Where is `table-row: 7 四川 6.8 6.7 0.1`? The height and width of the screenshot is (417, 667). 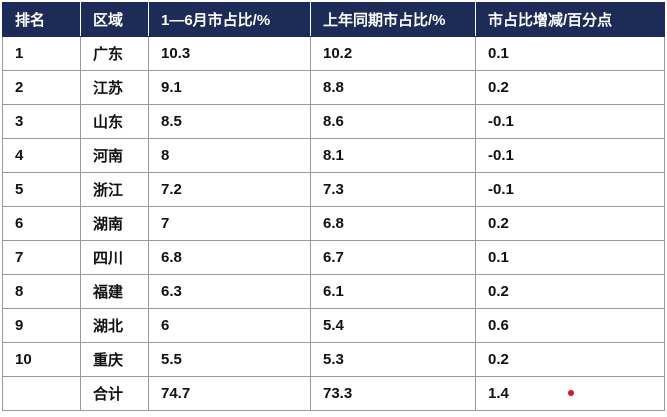
table-row: 7 四川 6.8 6.7 0.1 is located at coordinates (333, 257).